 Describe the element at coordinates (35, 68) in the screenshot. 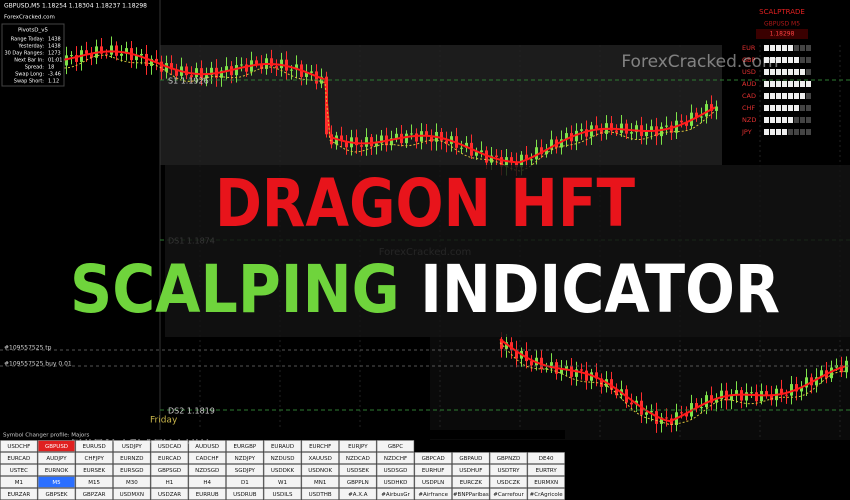

I see `pivot-label: Spread:` at that location.